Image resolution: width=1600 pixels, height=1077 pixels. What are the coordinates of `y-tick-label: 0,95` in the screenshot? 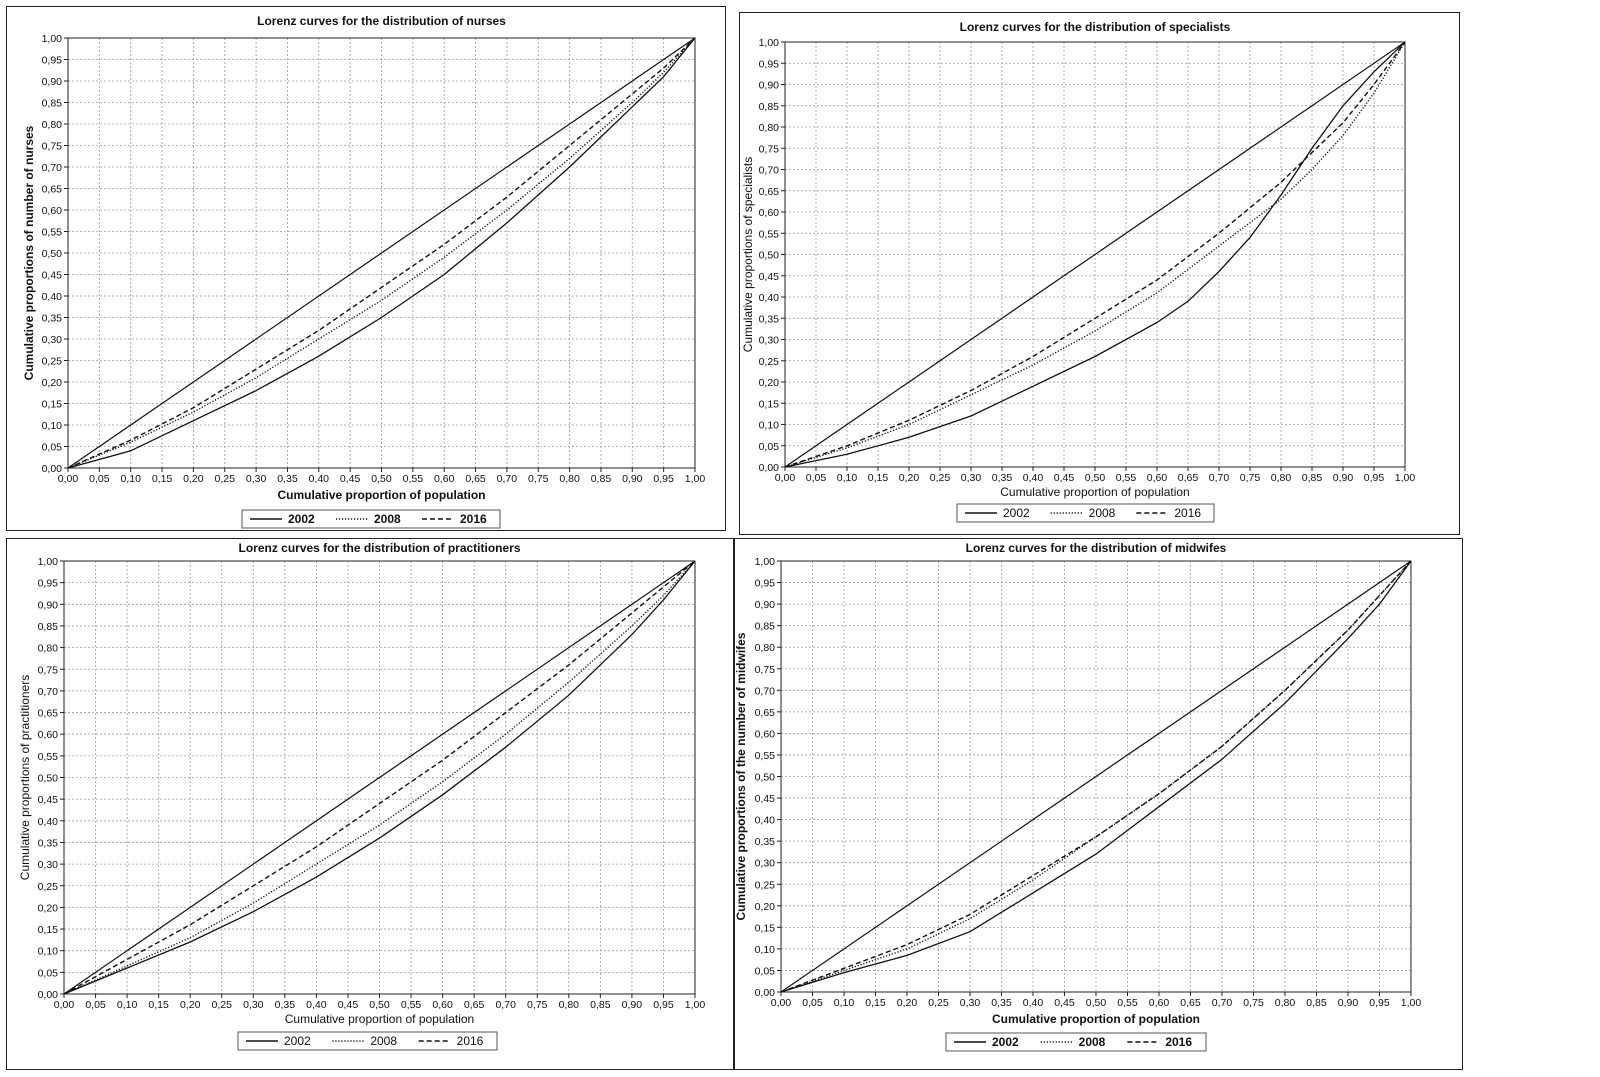 It's located at (48, 584).